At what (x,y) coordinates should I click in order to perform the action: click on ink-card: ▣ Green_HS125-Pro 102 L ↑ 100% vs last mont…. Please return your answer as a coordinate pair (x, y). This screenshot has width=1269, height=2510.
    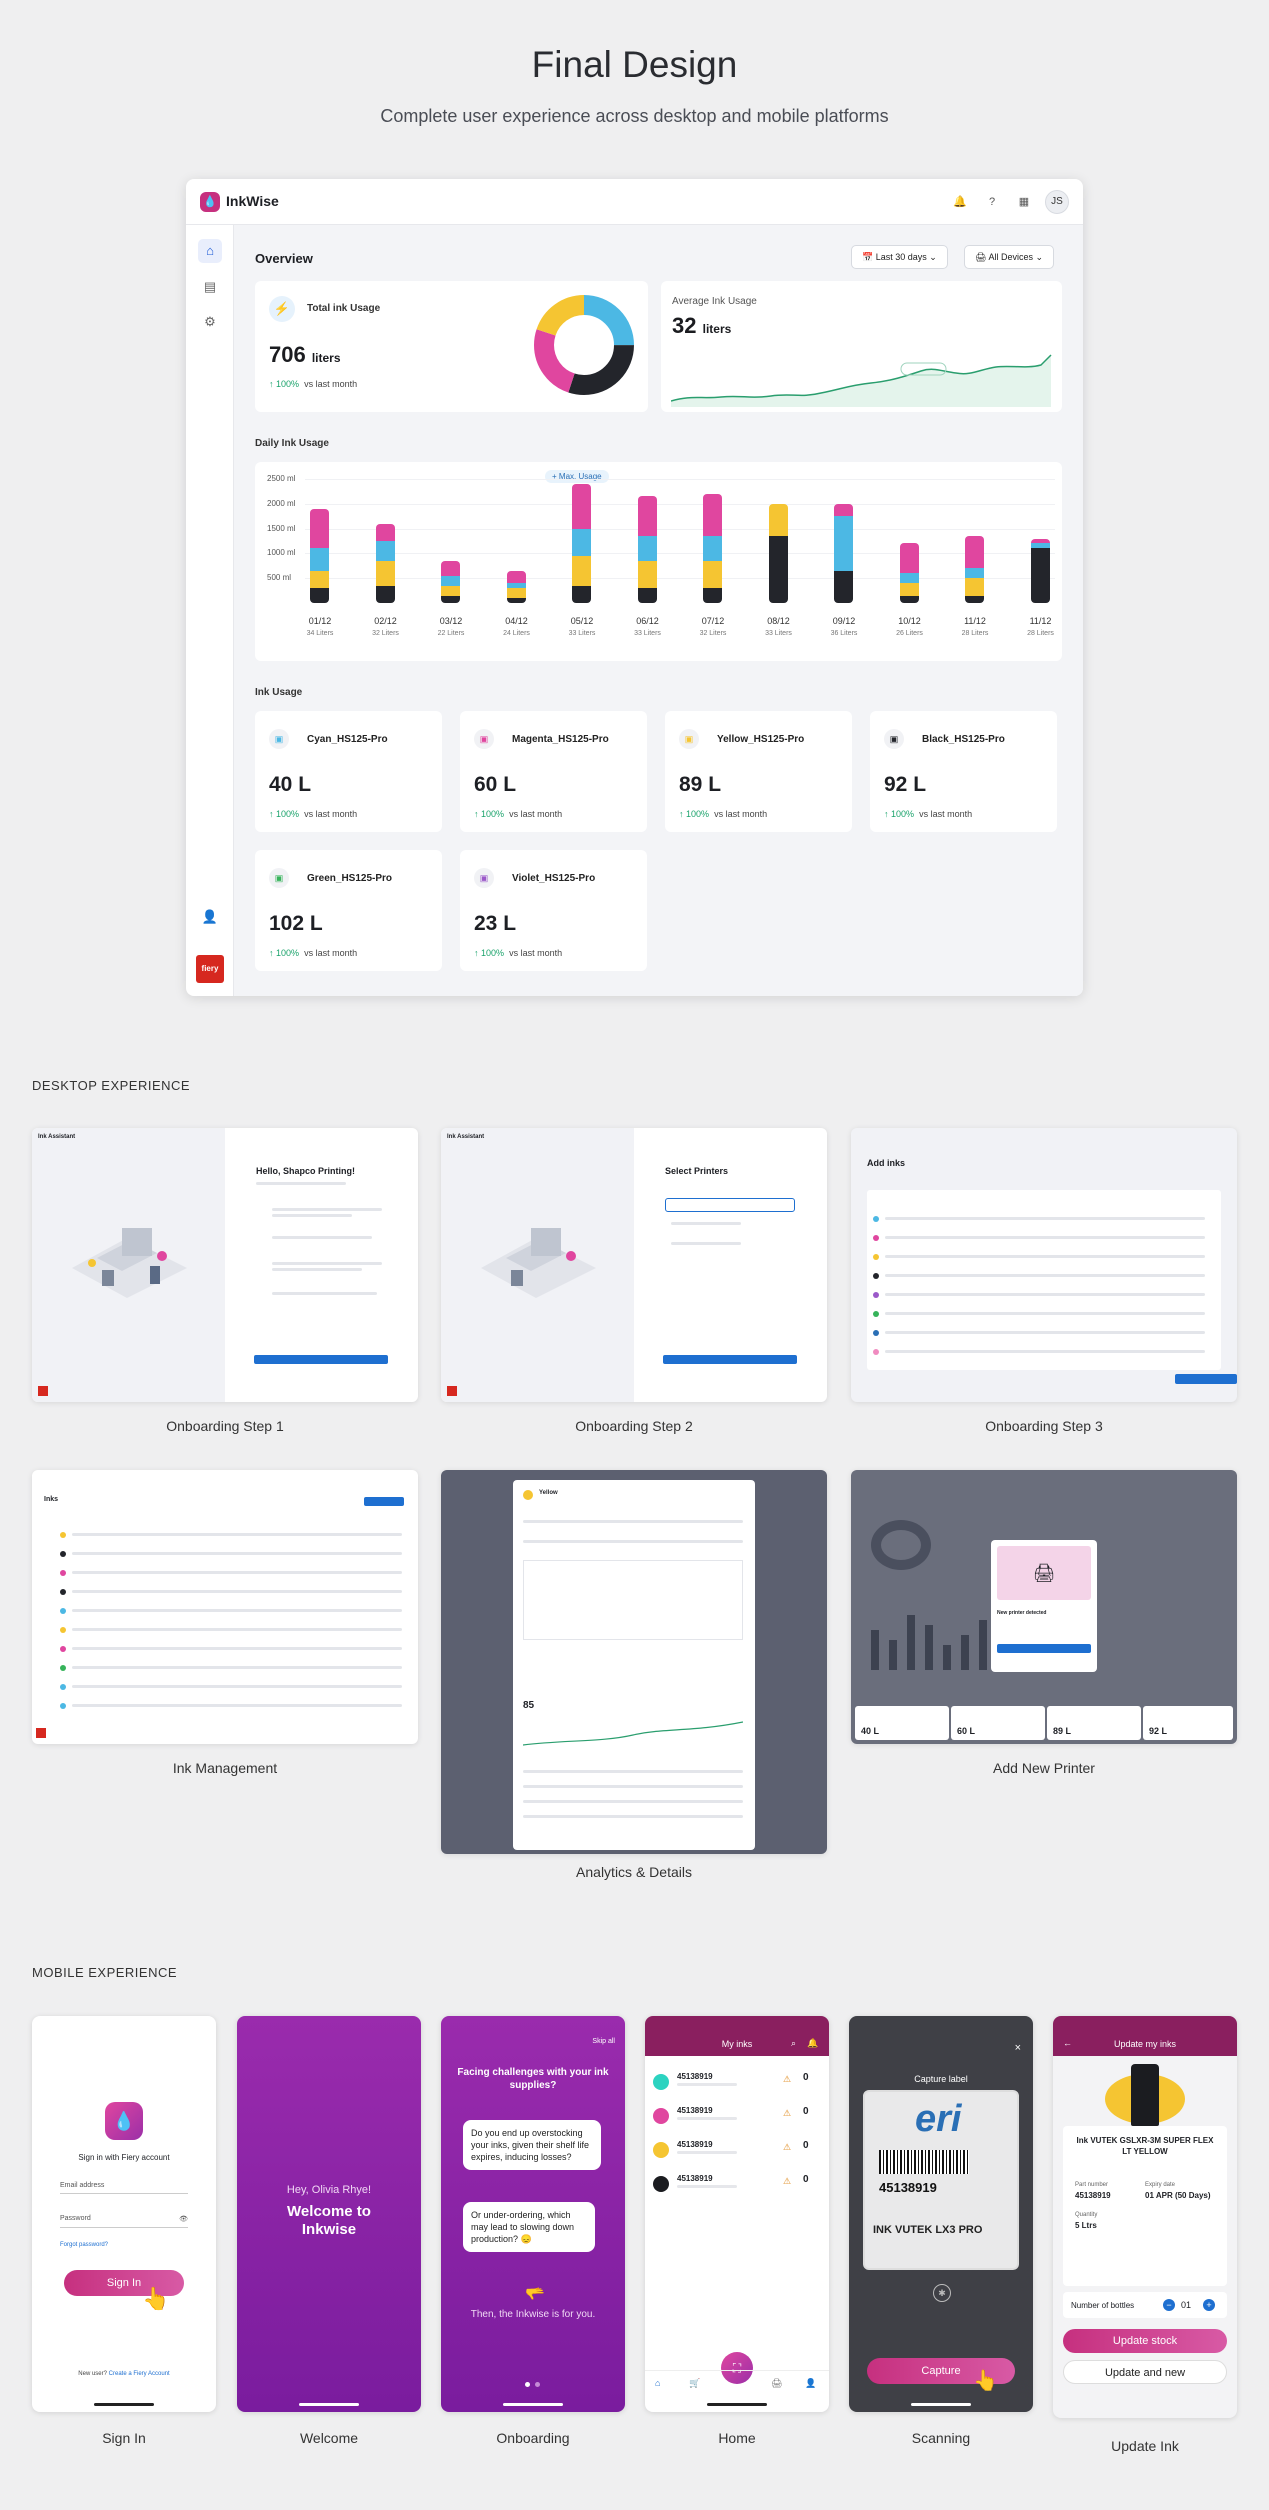
    Looking at the image, I should click on (348, 910).